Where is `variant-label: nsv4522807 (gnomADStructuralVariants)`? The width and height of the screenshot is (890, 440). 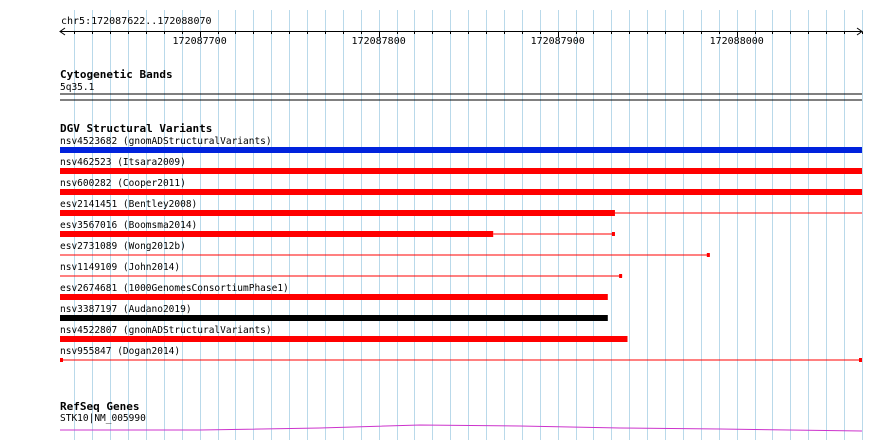 variant-label: nsv4522807 (gnomADStructuralVariants) is located at coordinates (166, 330).